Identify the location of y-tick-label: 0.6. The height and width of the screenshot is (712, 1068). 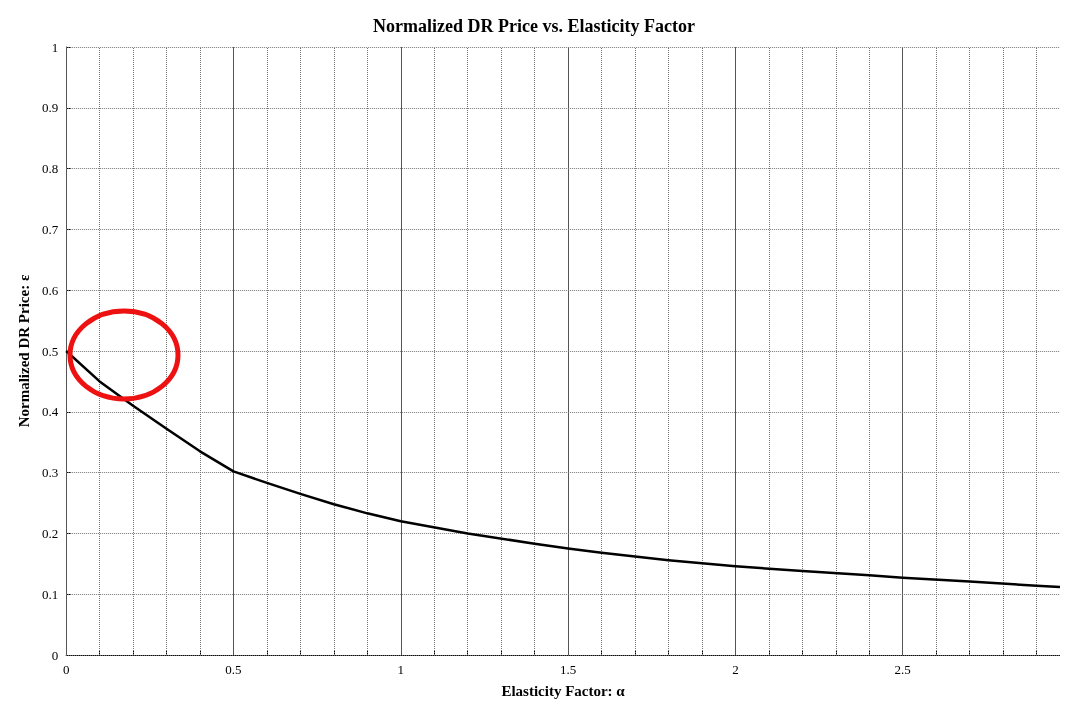
(50, 290).